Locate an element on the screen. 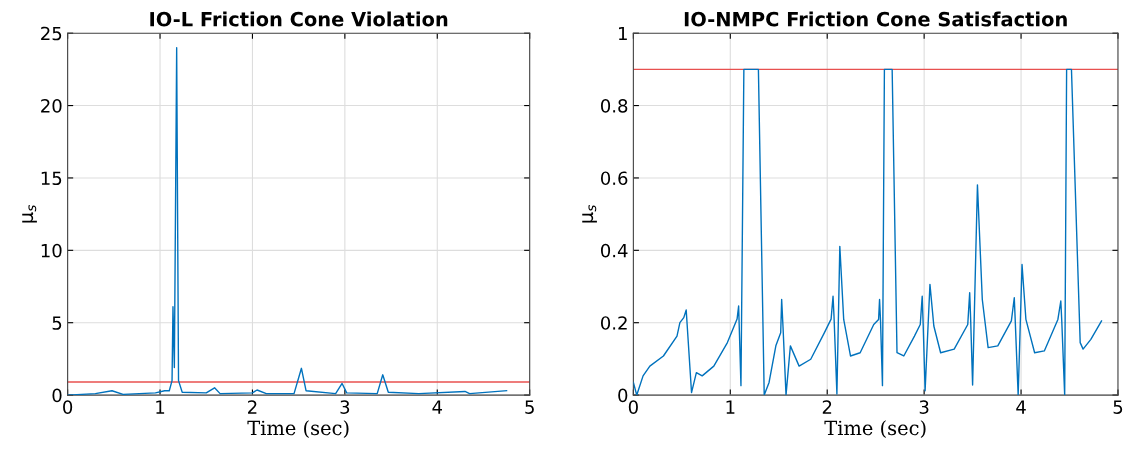 The image size is (1127, 461). chart-title: IO-L Friction Cone Violation is located at coordinates (299, 19).